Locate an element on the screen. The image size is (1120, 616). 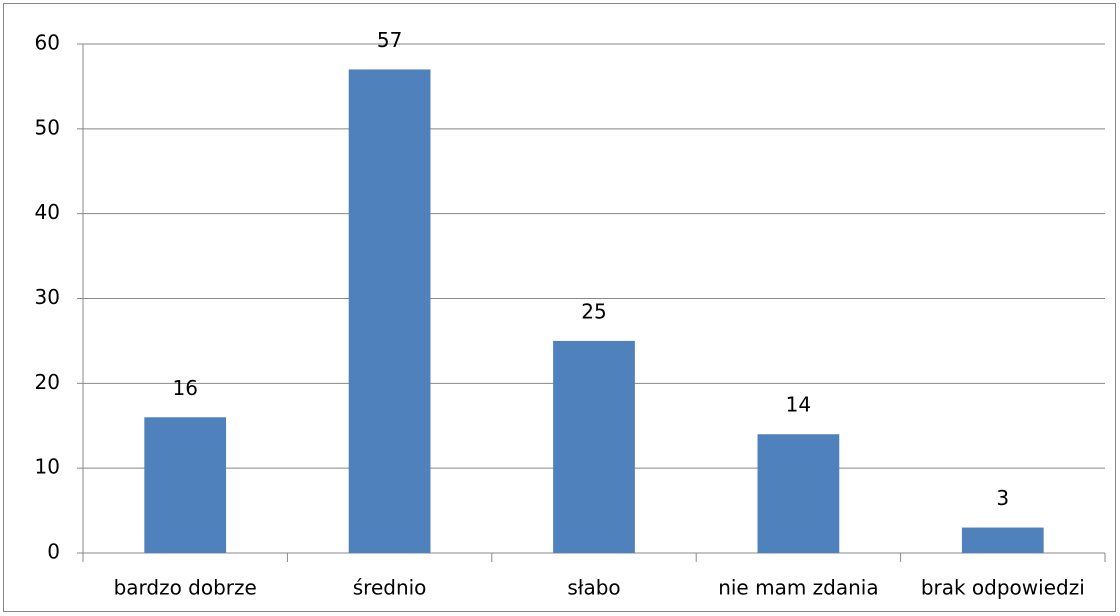
y-tick-label: 20 is located at coordinates (47, 382).